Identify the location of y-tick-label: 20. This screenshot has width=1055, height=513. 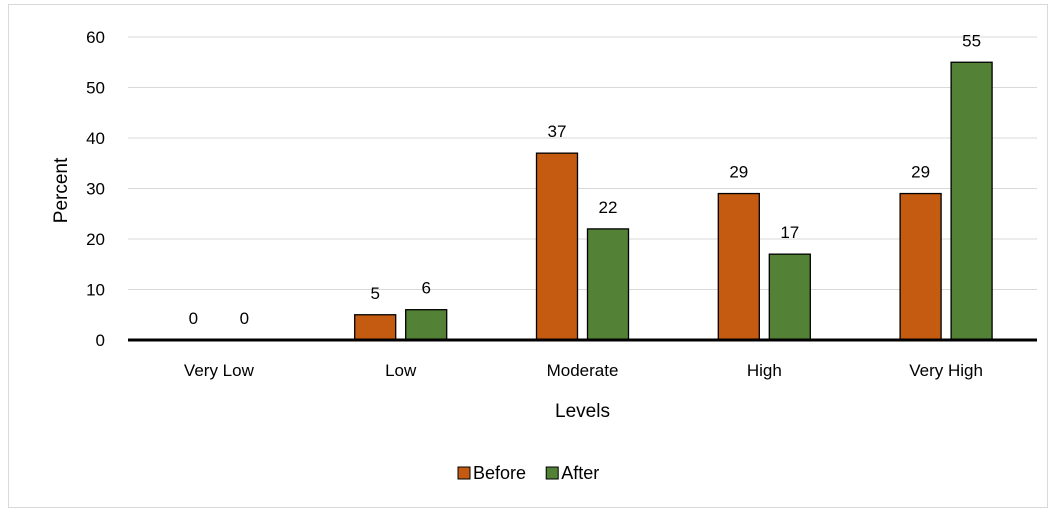
(95, 239).